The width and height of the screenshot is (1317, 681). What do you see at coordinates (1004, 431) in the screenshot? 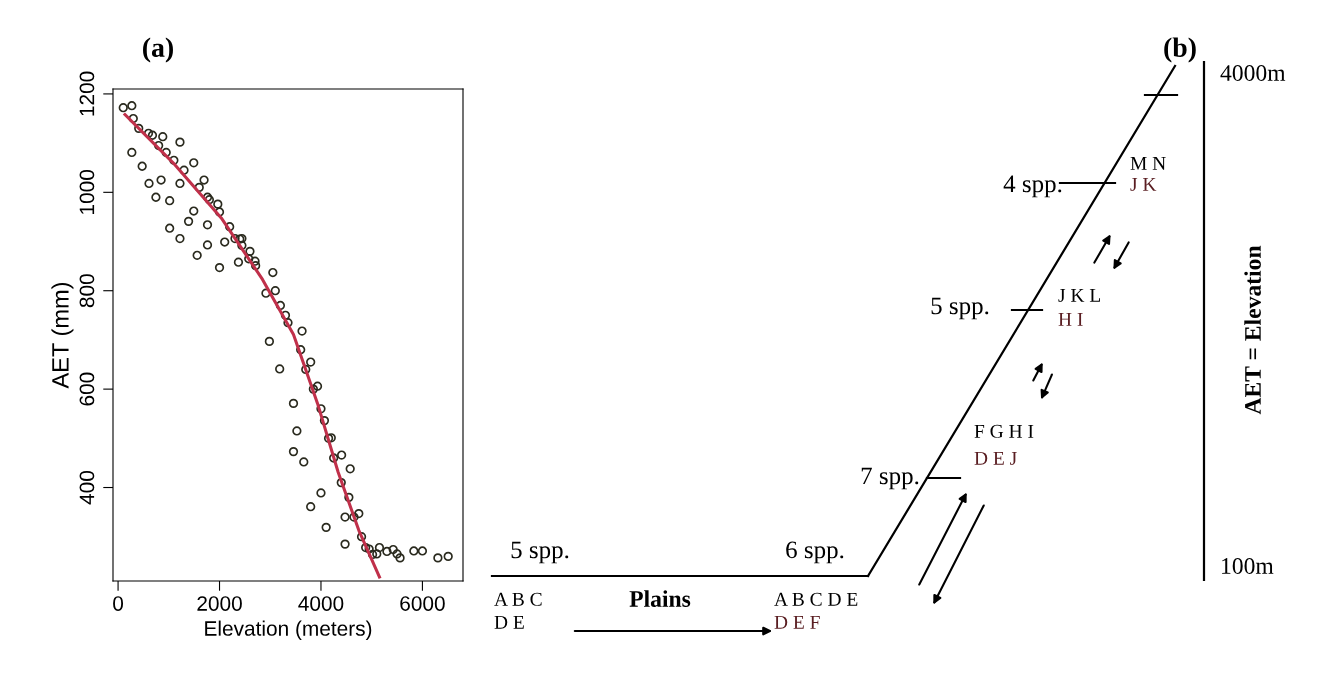
I see `text: F G H I` at bounding box center [1004, 431].